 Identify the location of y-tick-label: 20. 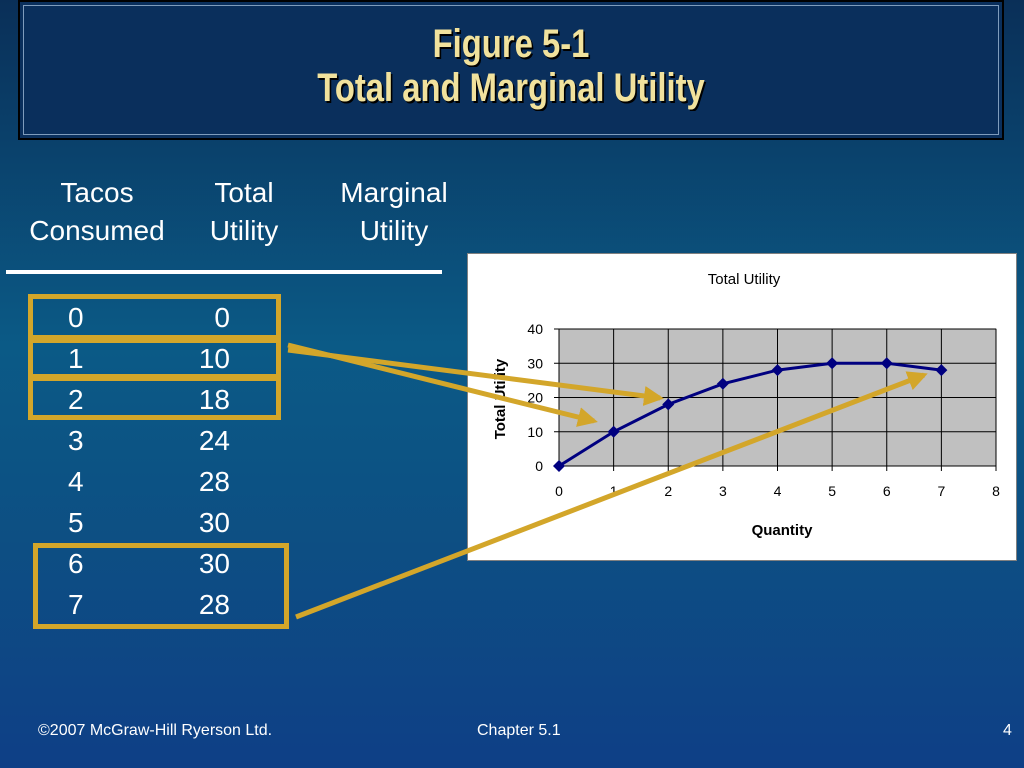
(535, 398).